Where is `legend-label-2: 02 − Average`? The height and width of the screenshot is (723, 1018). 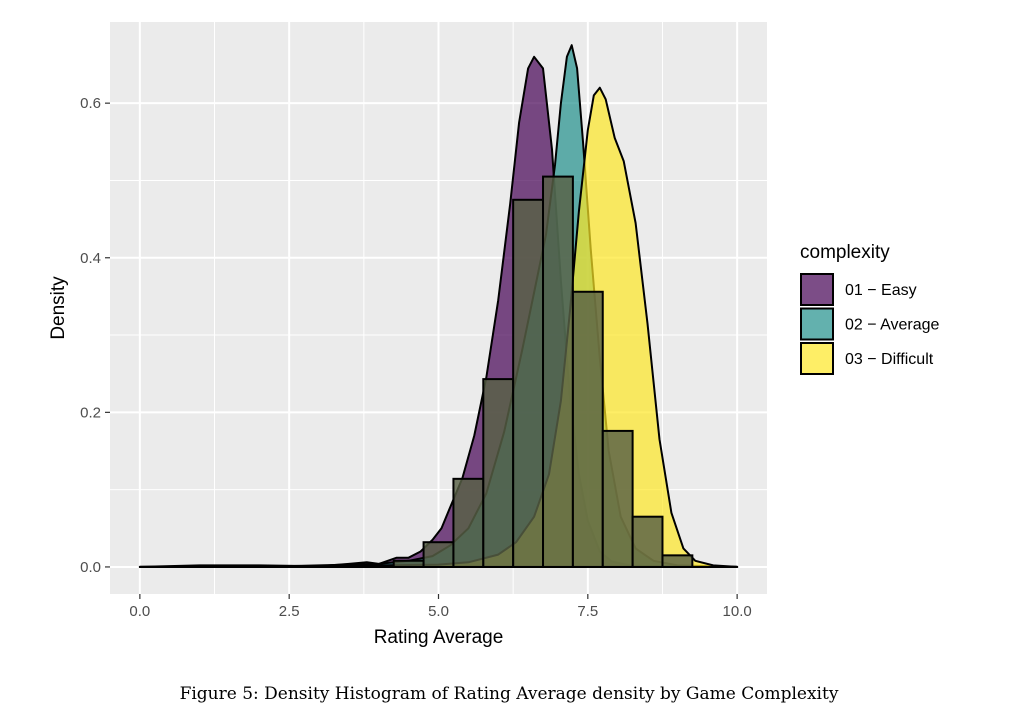 legend-label-2: 02 − Average is located at coordinates (892, 325).